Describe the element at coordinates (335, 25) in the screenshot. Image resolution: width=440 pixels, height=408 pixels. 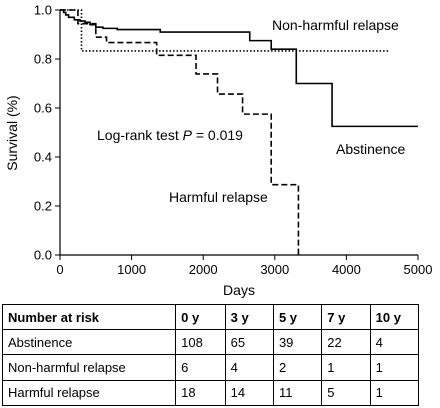
I see `label-non-harmful-relapse: Non-harmful relapse` at that location.